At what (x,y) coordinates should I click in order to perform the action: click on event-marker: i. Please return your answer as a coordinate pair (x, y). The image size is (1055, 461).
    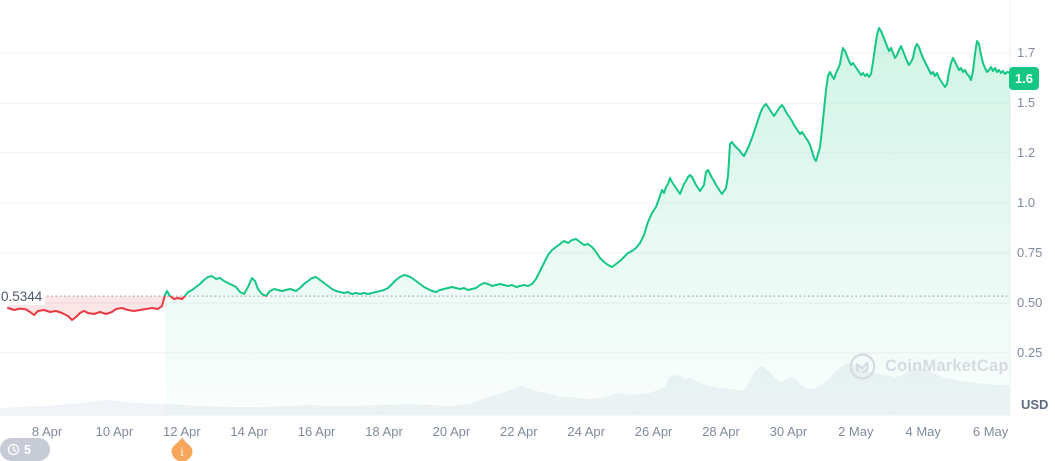
    Looking at the image, I should click on (182, 449).